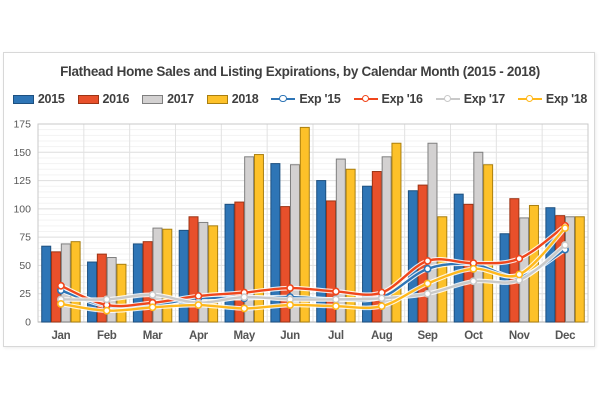  I want to click on y-tick-label: 0, so click(28, 323).